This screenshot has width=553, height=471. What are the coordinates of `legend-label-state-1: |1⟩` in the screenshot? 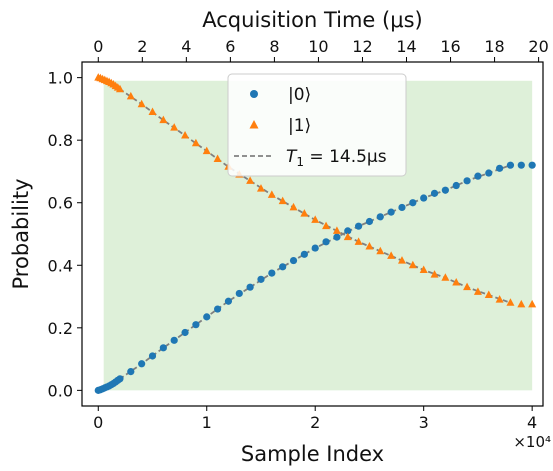 It's located at (299, 126).